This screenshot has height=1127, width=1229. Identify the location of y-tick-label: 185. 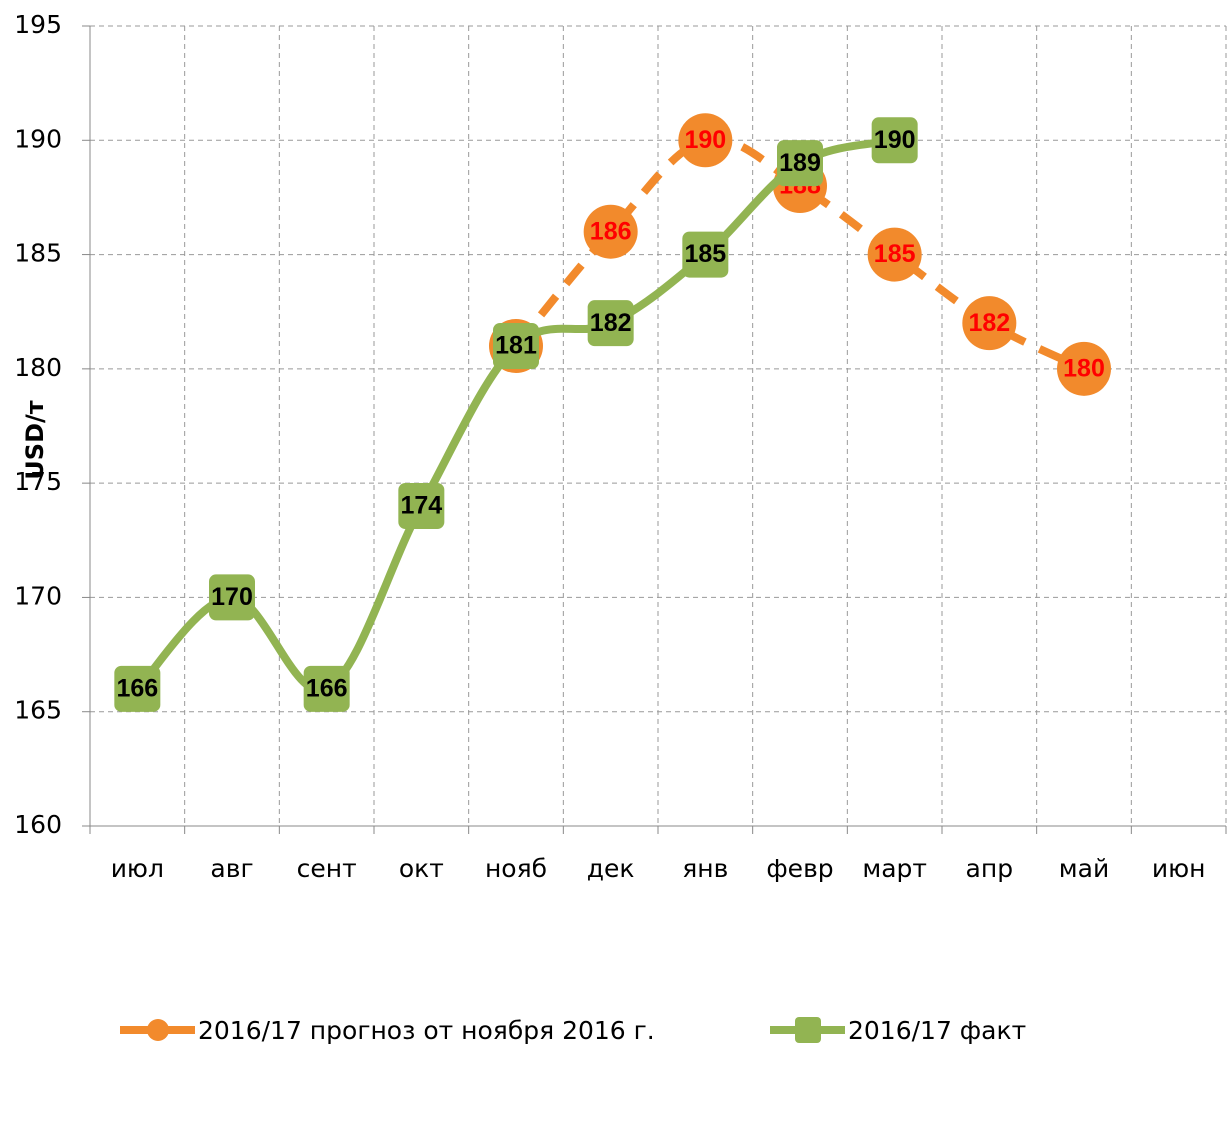
(38, 253).